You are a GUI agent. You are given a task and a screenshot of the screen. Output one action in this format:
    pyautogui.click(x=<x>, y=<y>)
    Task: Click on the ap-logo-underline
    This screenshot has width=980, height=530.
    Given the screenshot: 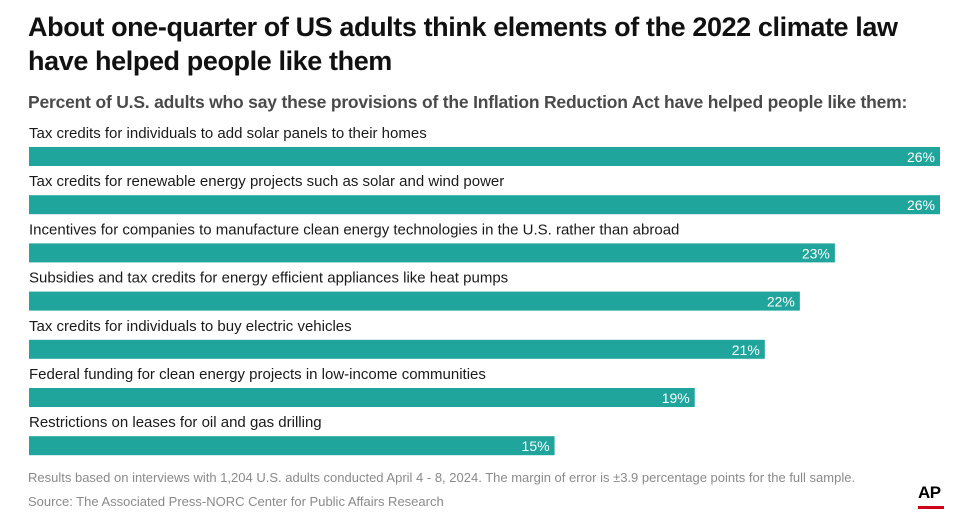 What is the action you would take?
    pyautogui.click(x=931, y=507)
    